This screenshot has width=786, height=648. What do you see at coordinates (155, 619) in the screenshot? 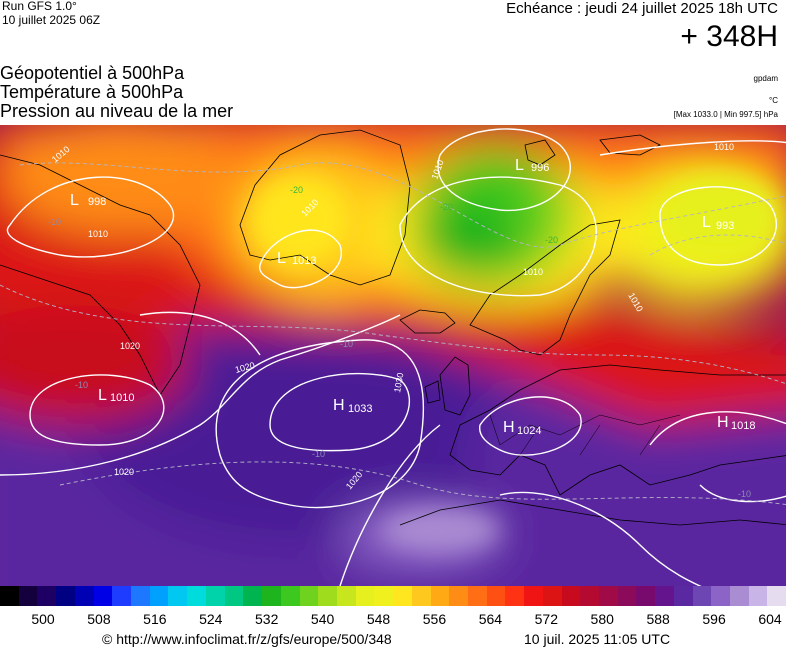
I see `color-scale-label: 516` at bounding box center [155, 619].